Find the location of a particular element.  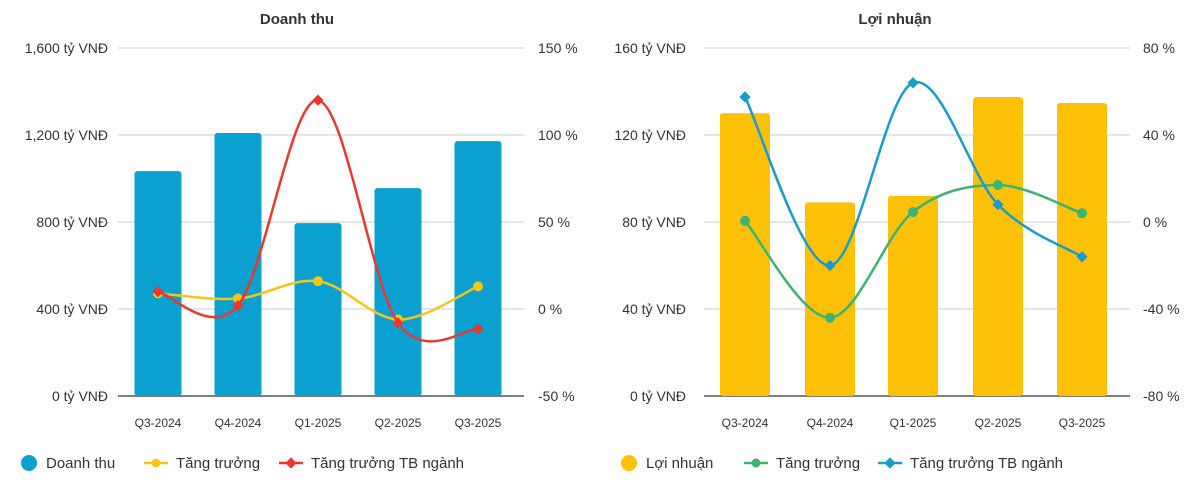

y-tick-label: 1,200 tỷ VNĐ is located at coordinates (66, 135).